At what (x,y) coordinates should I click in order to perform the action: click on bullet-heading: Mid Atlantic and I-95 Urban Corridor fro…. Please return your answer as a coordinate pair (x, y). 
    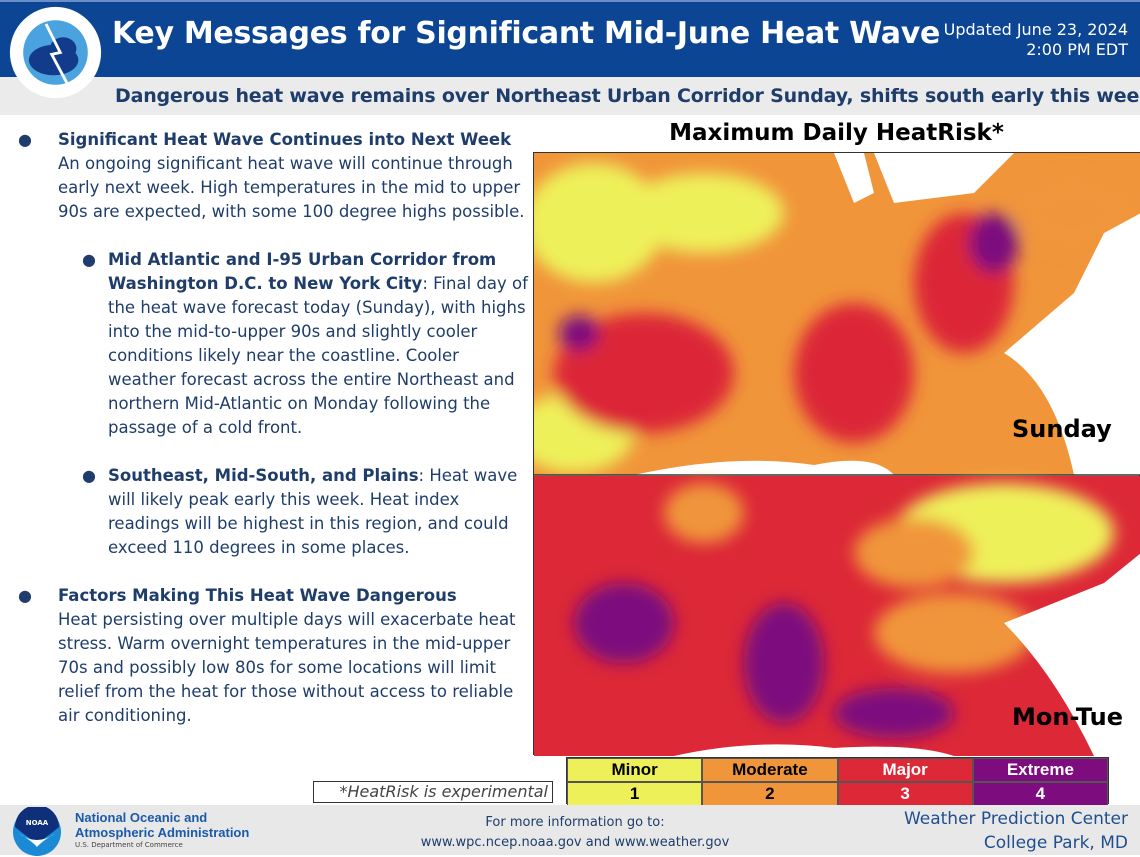
    Looking at the image, I should click on (302, 271).